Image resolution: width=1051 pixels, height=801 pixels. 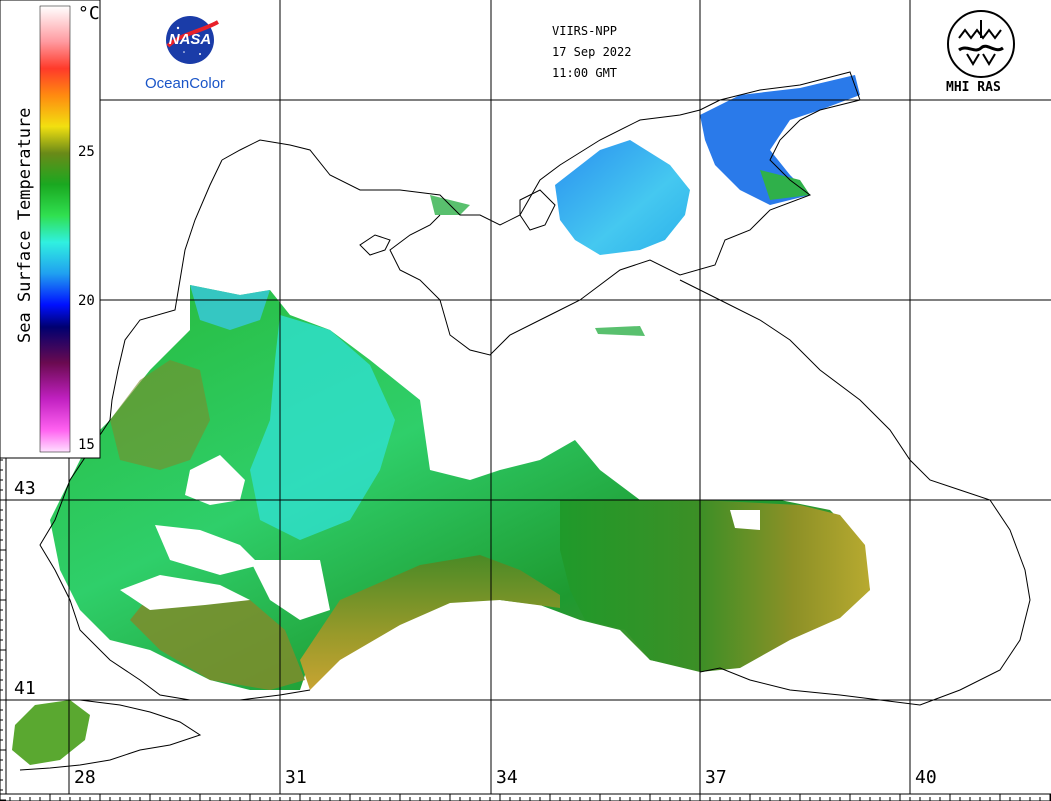 I want to click on sst-field-northwest, so click(x=160, y=415).